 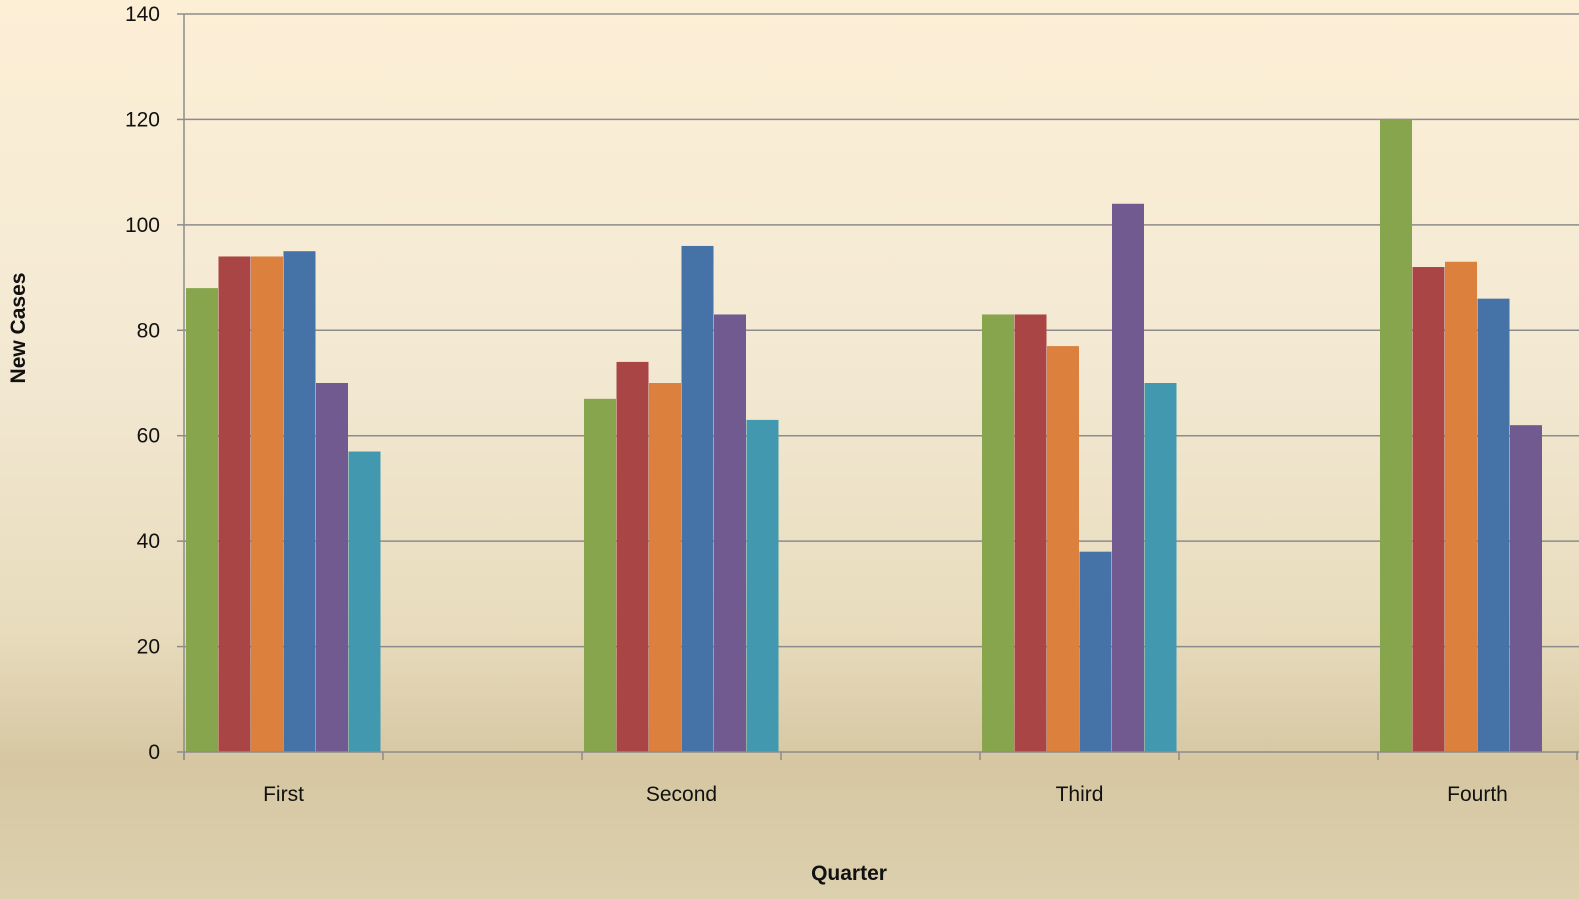 I want to click on y-tick-label: 100, so click(x=142, y=225).